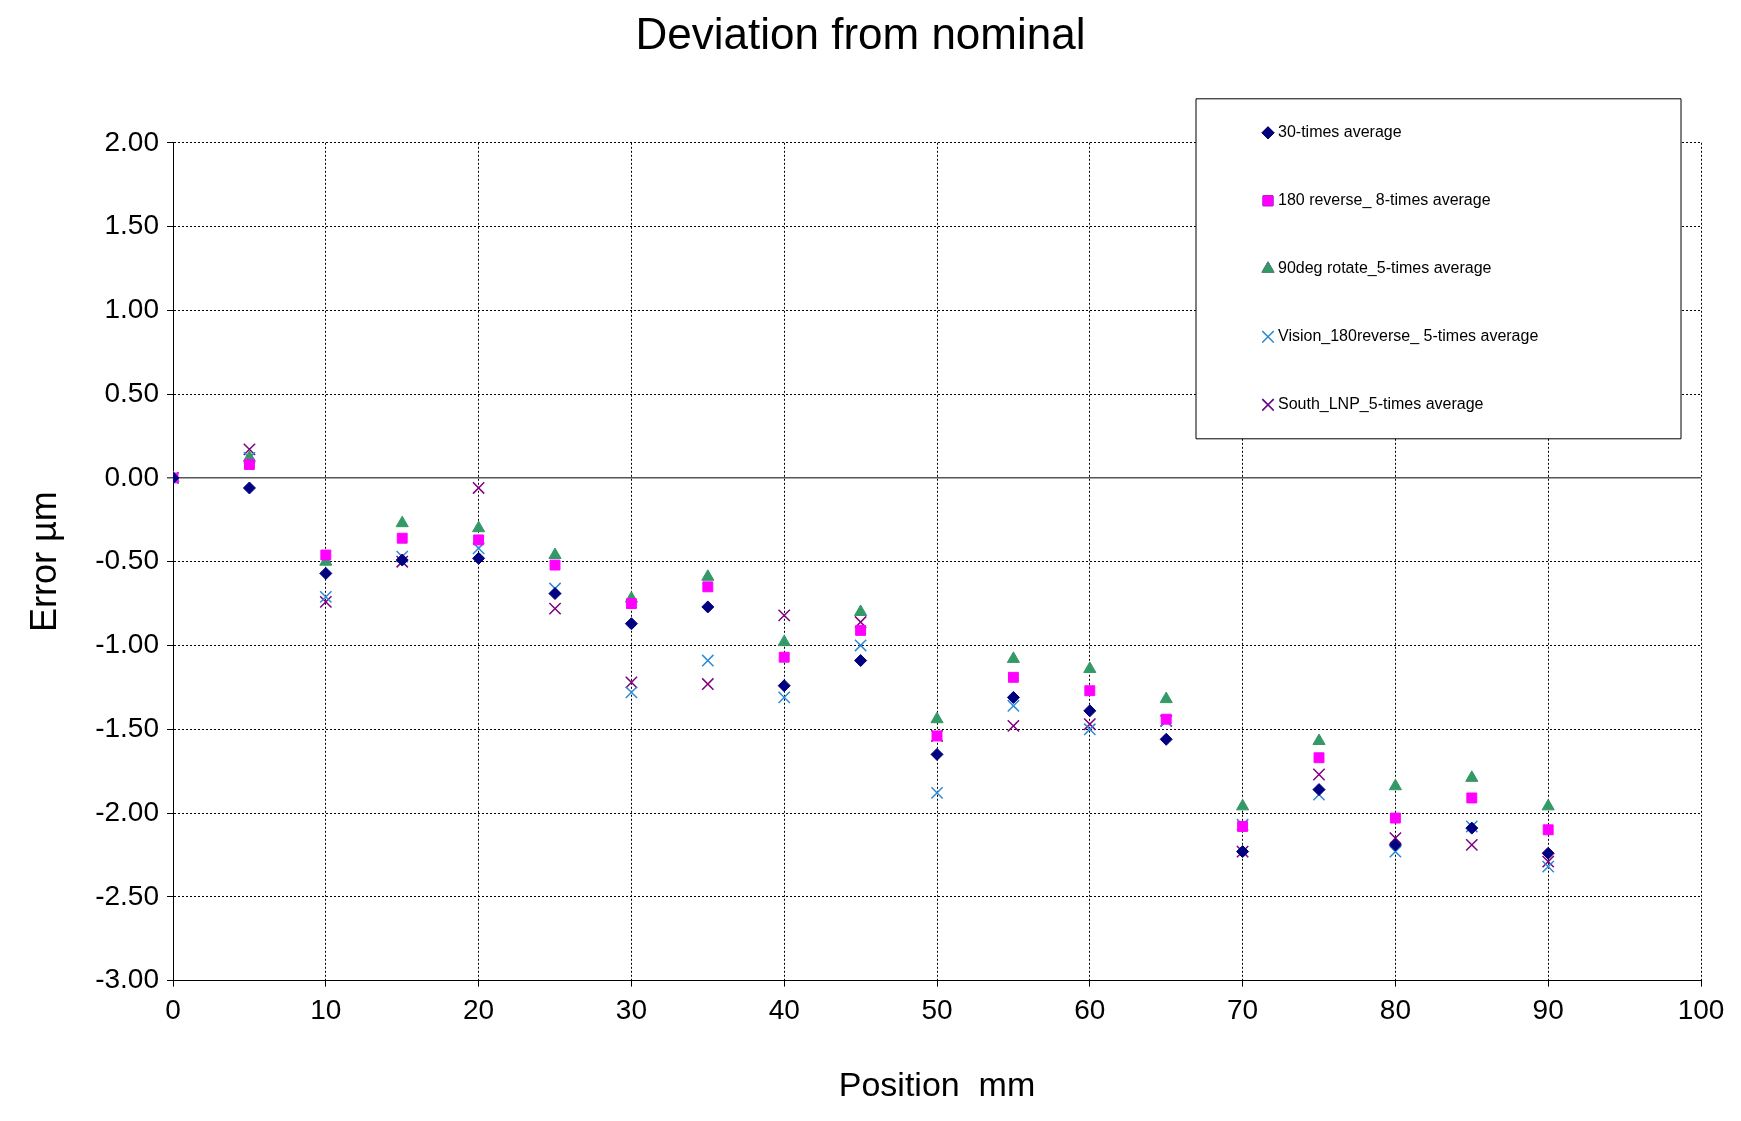 The width and height of the screenshot is (1741, 1121). I want to click on x-tick-label: 40, so click(784, 1010).